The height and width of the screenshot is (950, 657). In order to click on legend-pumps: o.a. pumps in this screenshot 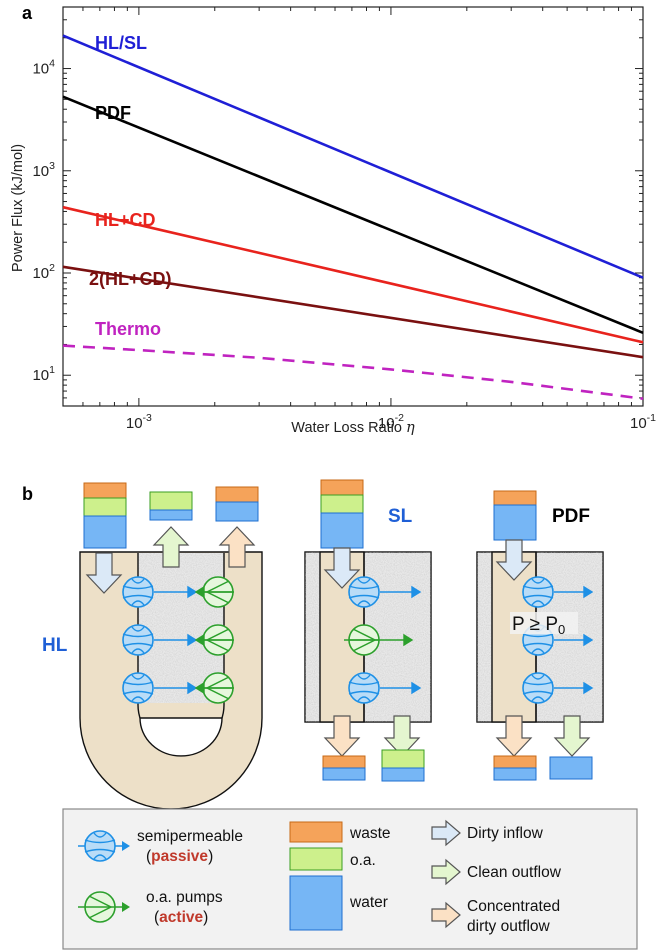, I will do `click(184, 897)`.